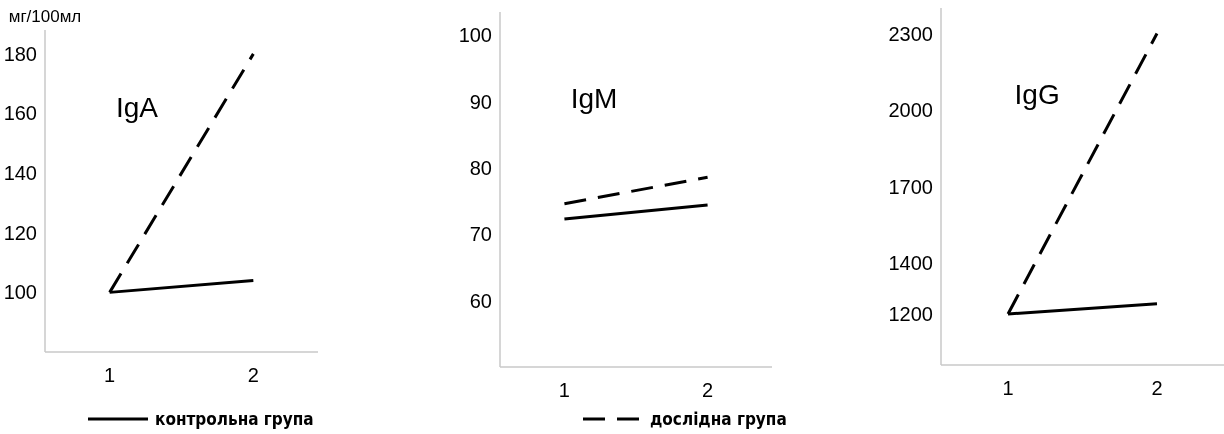  Describe the element at coordinates (20, 232) in the screenshot. I see `y-tick-label: 120` at that location.